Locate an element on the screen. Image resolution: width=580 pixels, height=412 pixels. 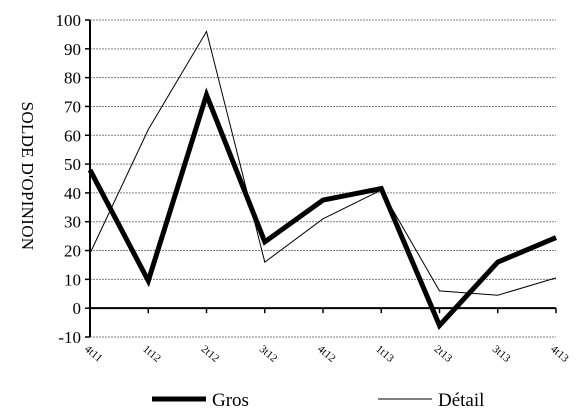
x-tick-label: 4t13 is located at coordinates (559, 354).